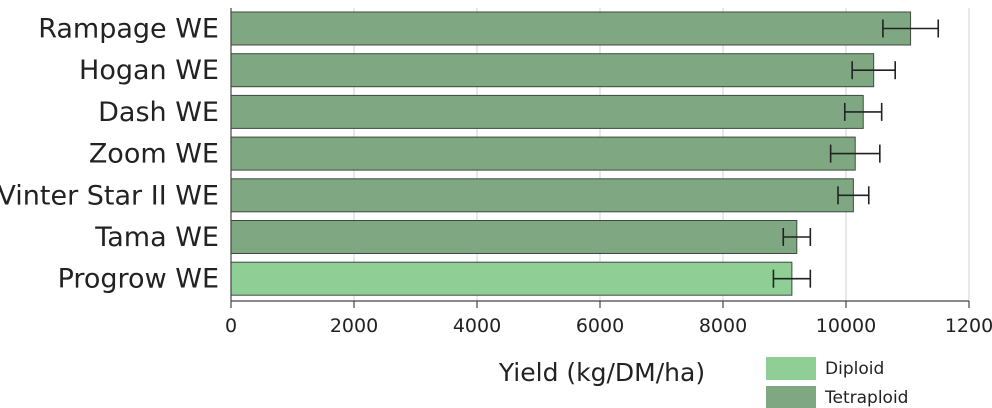 The height and width of the screenshot is (408, 992). What do you see at coordinates (477, 326) in the screenshot?
I see `x-tick-label: 4000` at bounding box center [477, 326].